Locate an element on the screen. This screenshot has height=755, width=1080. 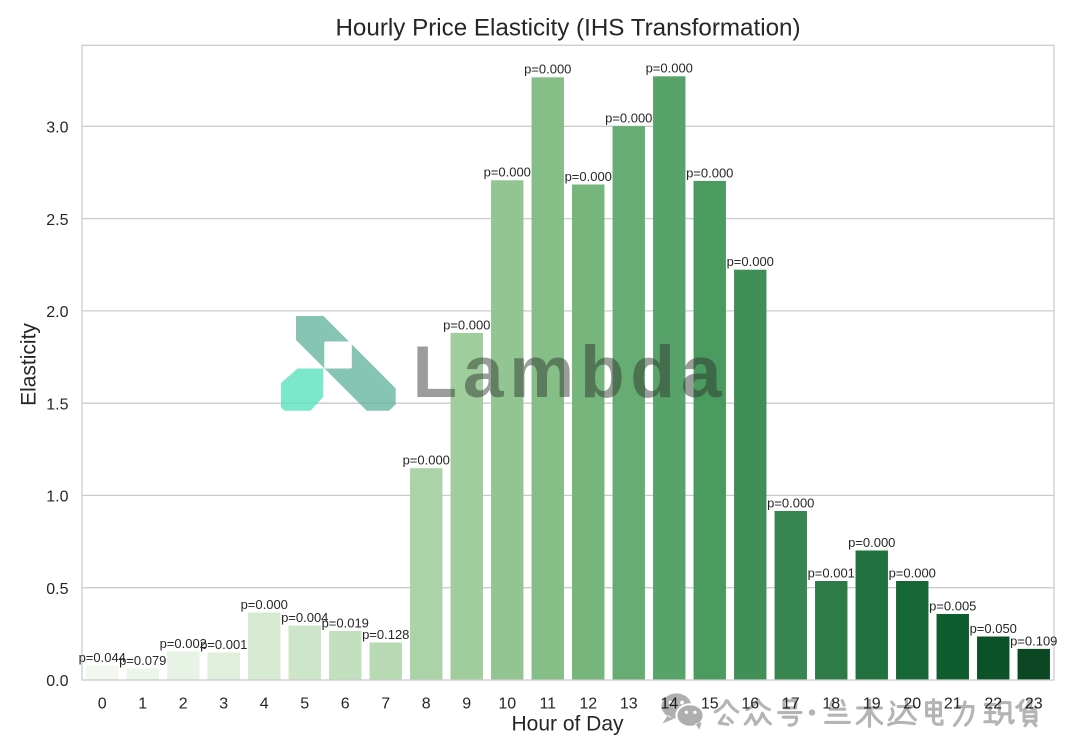
svg-text: p=0.002 is located at coordinates (183, 643).